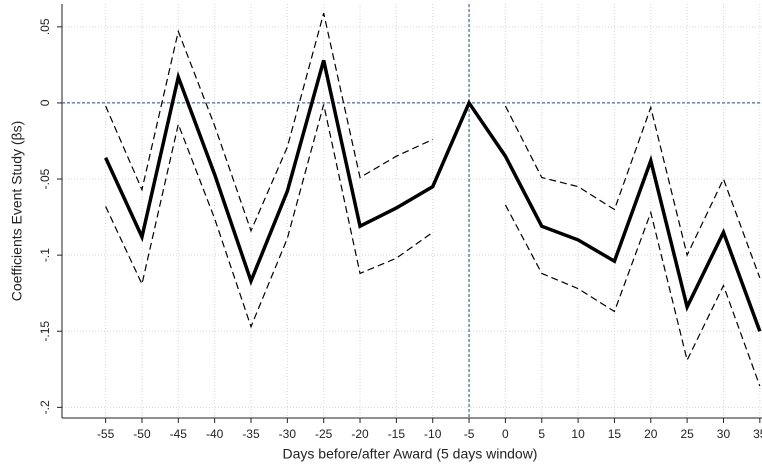 This screenshot has height=469, width=762. Describe the element at coordinates (615, 434) in the screenshot. I see `x-tick-label: 15` at that location.